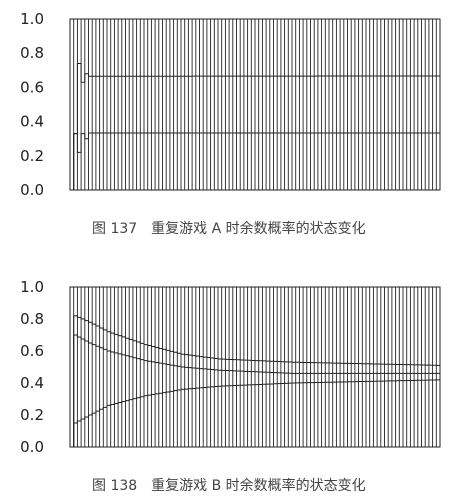 Image resolution: width=467 pixels, height=500 pixels. What do you see at coordinates (229, 485) in the screenshot?
I see `caption-figure-138: 图 138 重复游戏 B 时余数概率的状态变化` at bounding box center [229, 485].